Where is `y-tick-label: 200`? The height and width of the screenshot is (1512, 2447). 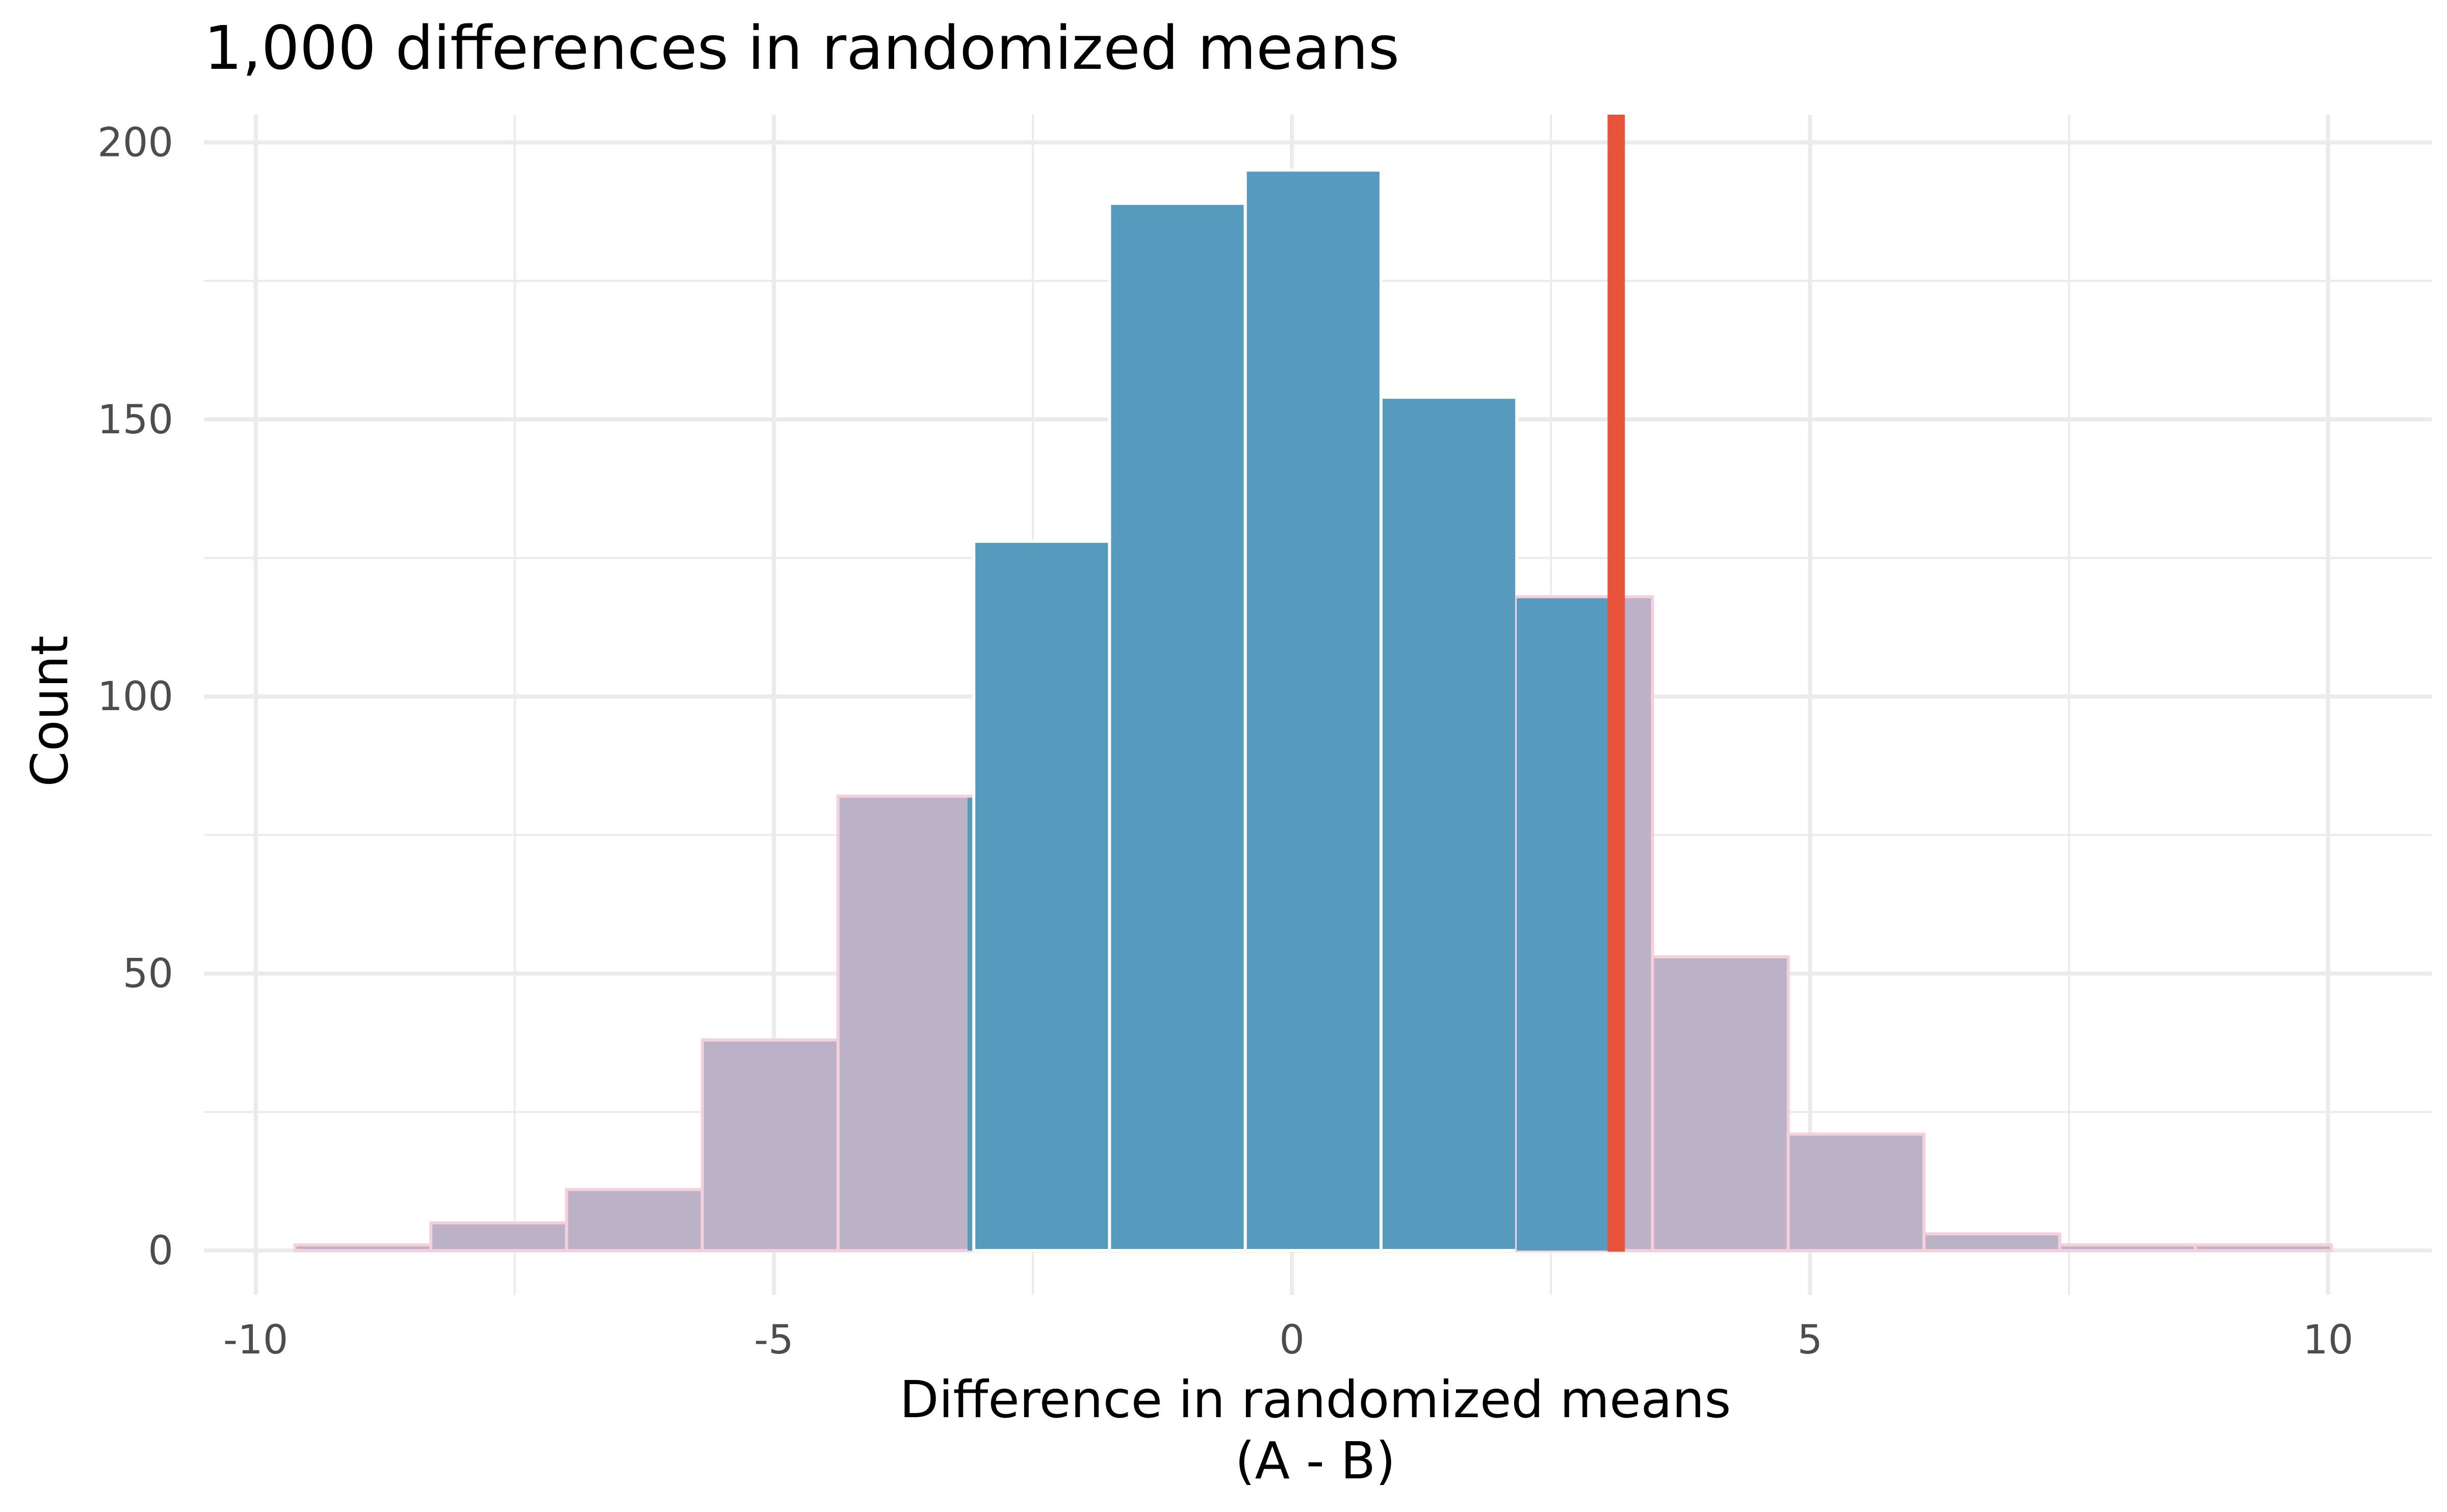
y-tick-label: 200 is located at coordinates (135, 143).